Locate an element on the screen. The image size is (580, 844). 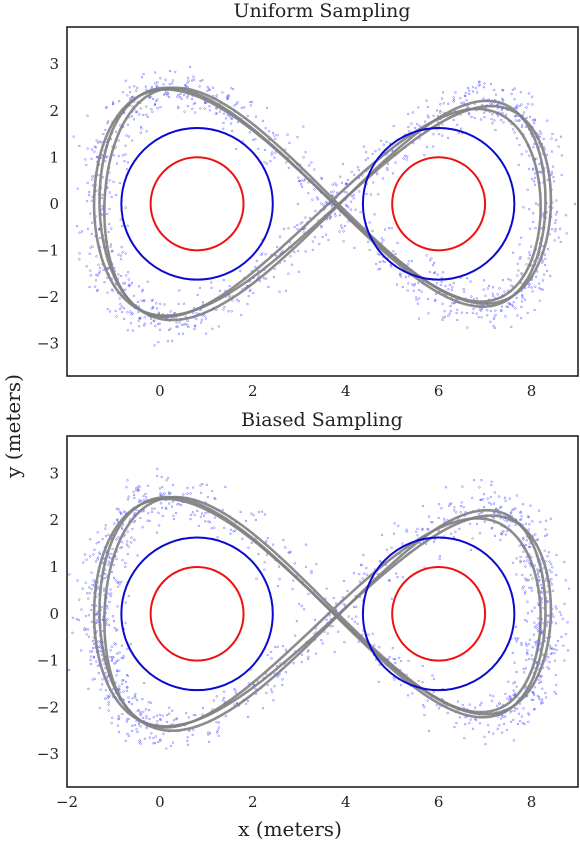
x-tick-label: 2 is located at coordinates (253, 391).